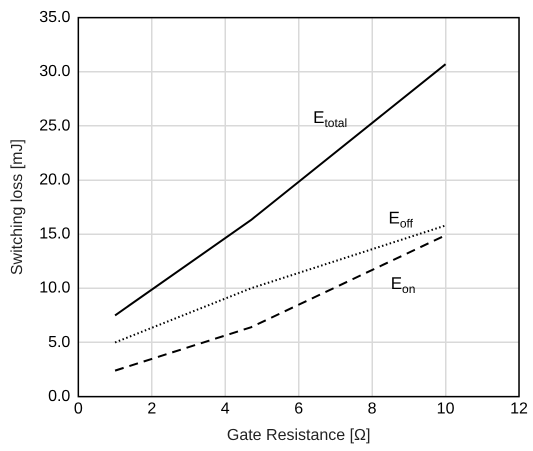 The image size is (533, 451). I want to click on y-tick-label: 35.0, so click(54, 17).